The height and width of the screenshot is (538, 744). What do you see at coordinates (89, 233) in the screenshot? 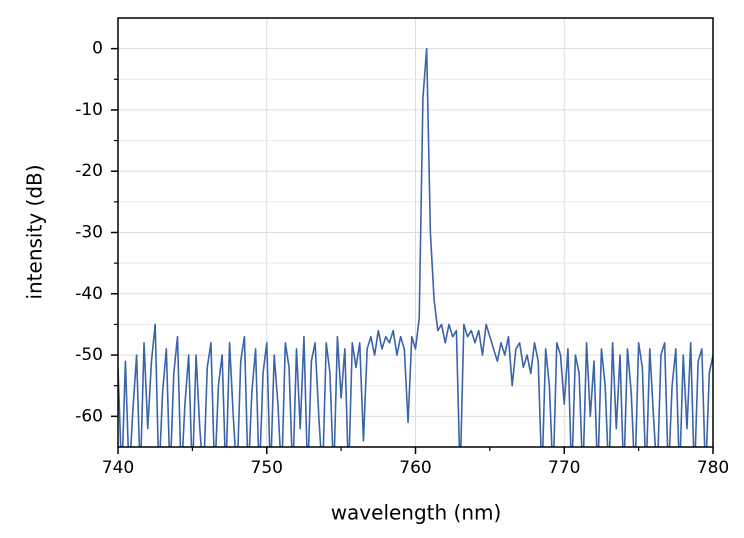
I see `y-tick-label: -30` at bounding box center [89, 233].